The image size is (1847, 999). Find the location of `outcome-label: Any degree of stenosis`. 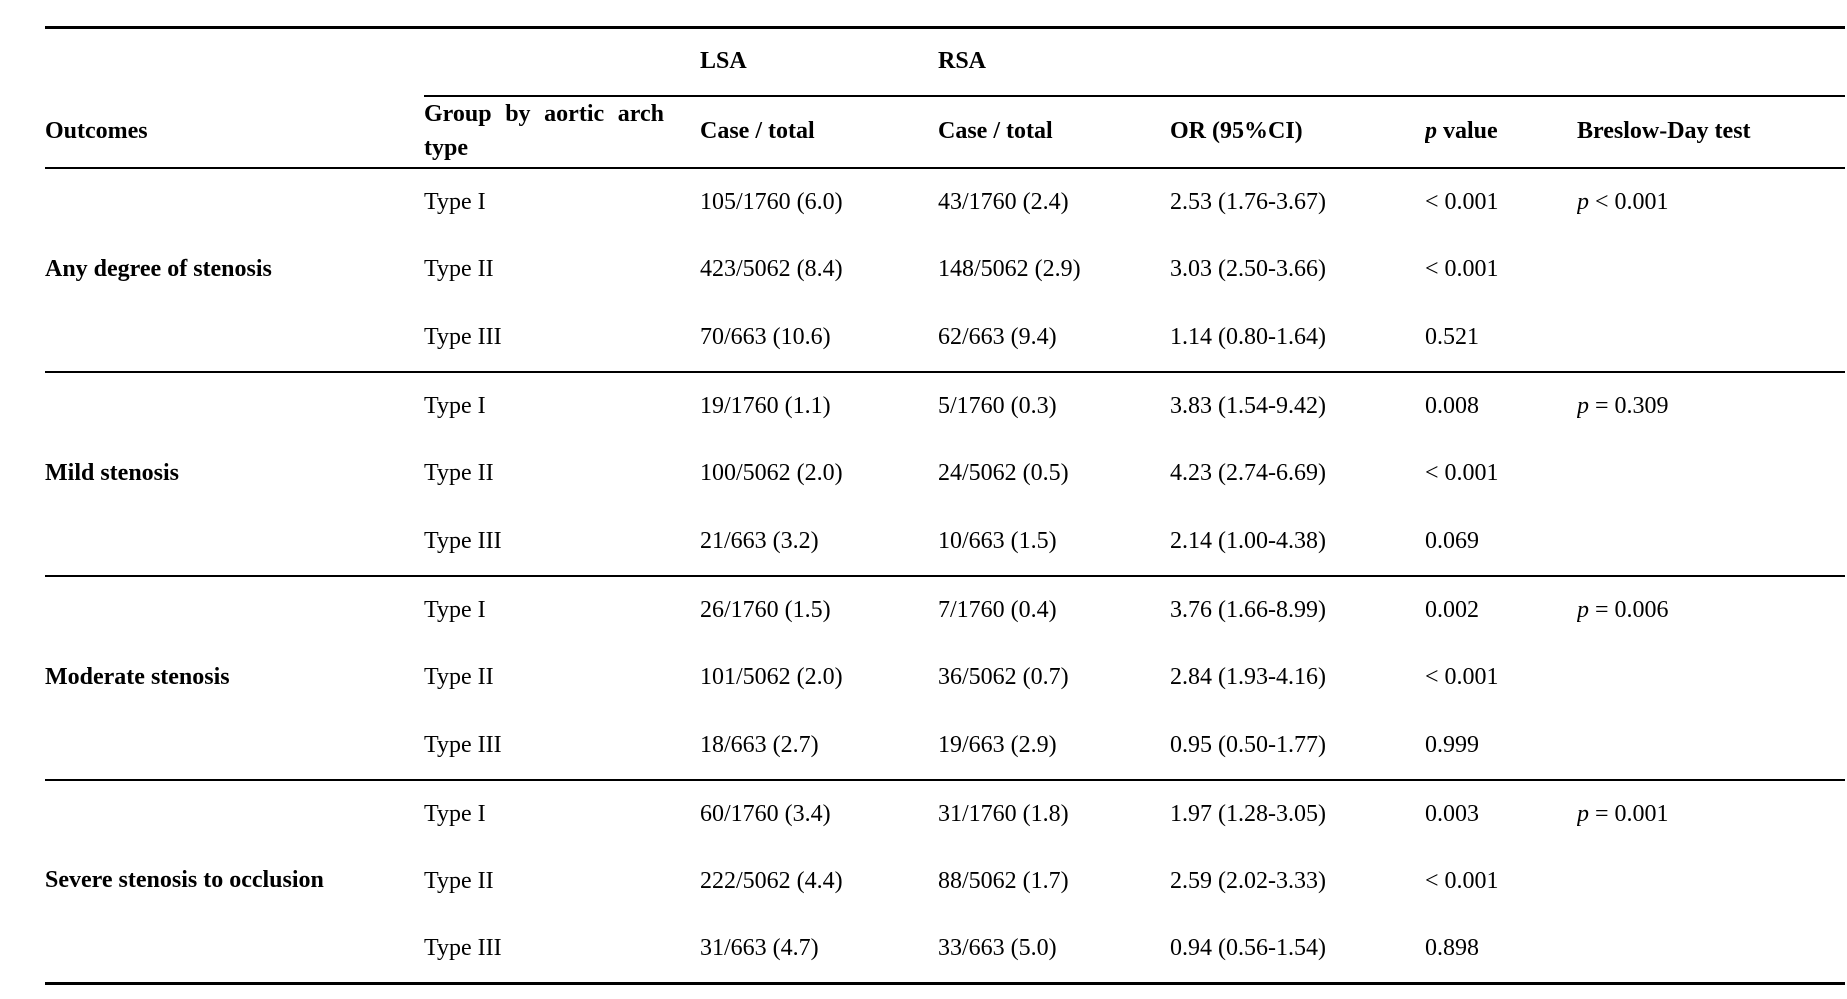

outcome-label: Any degree of stenosis is located at coordinates (158, 268).